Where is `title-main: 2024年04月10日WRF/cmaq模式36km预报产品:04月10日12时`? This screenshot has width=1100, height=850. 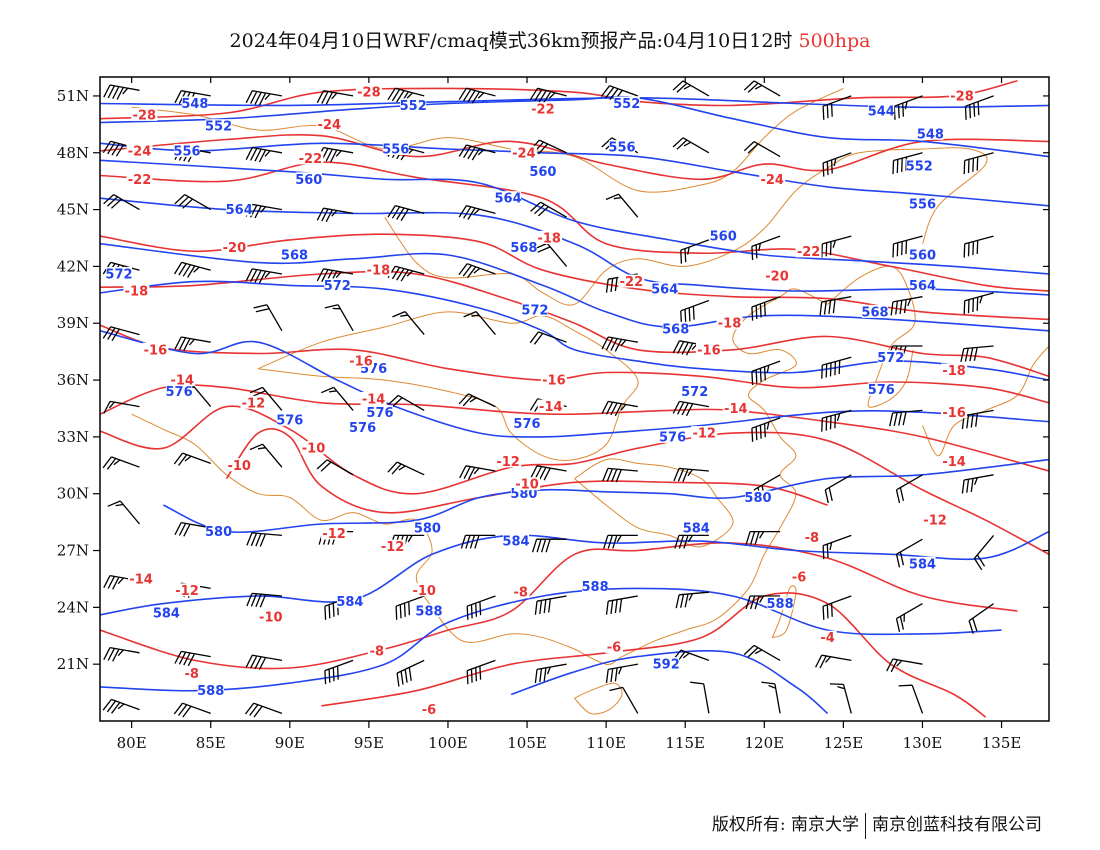
title-main: 2024年04月10日WRF/cmaq模式36km预报产品:04月10日12时 is located at coordinates (511, 41).